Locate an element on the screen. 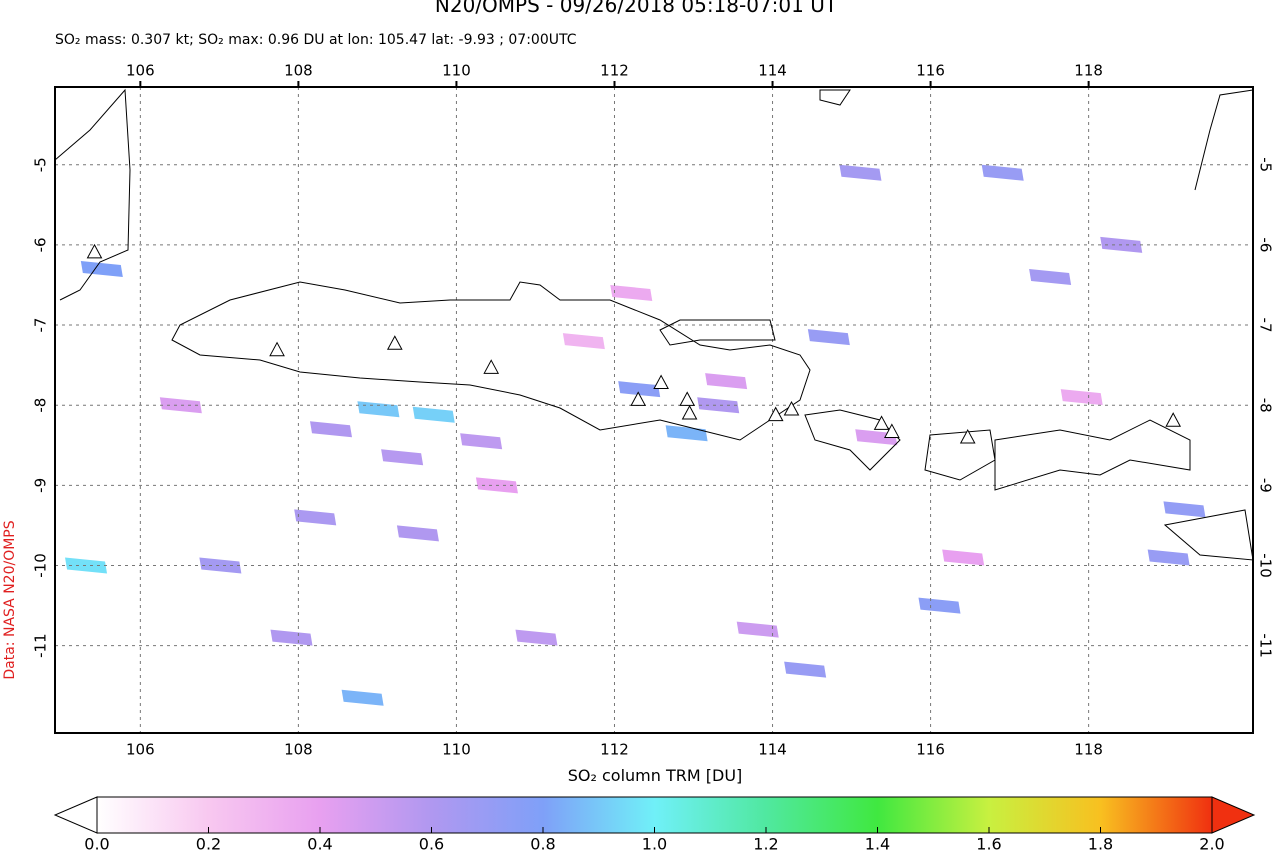  title: N20/OMPS - 09/26/2018 05:18-07:01 UT is located at coordinates (636, 8).